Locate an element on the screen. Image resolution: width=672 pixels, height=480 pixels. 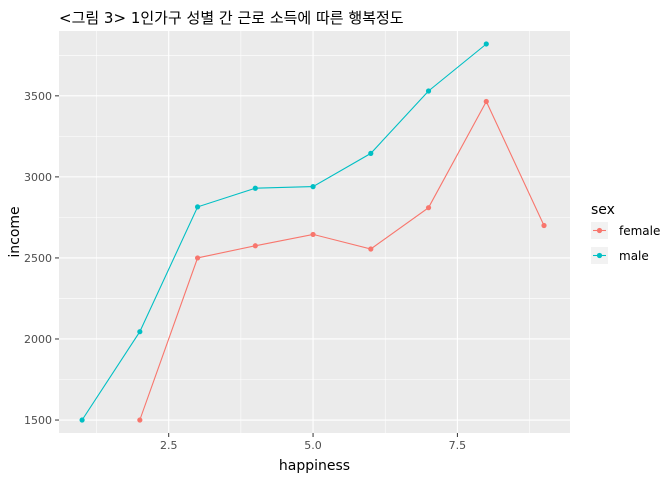
y-tick-label: 3000 is located at coordinates (38, 177).